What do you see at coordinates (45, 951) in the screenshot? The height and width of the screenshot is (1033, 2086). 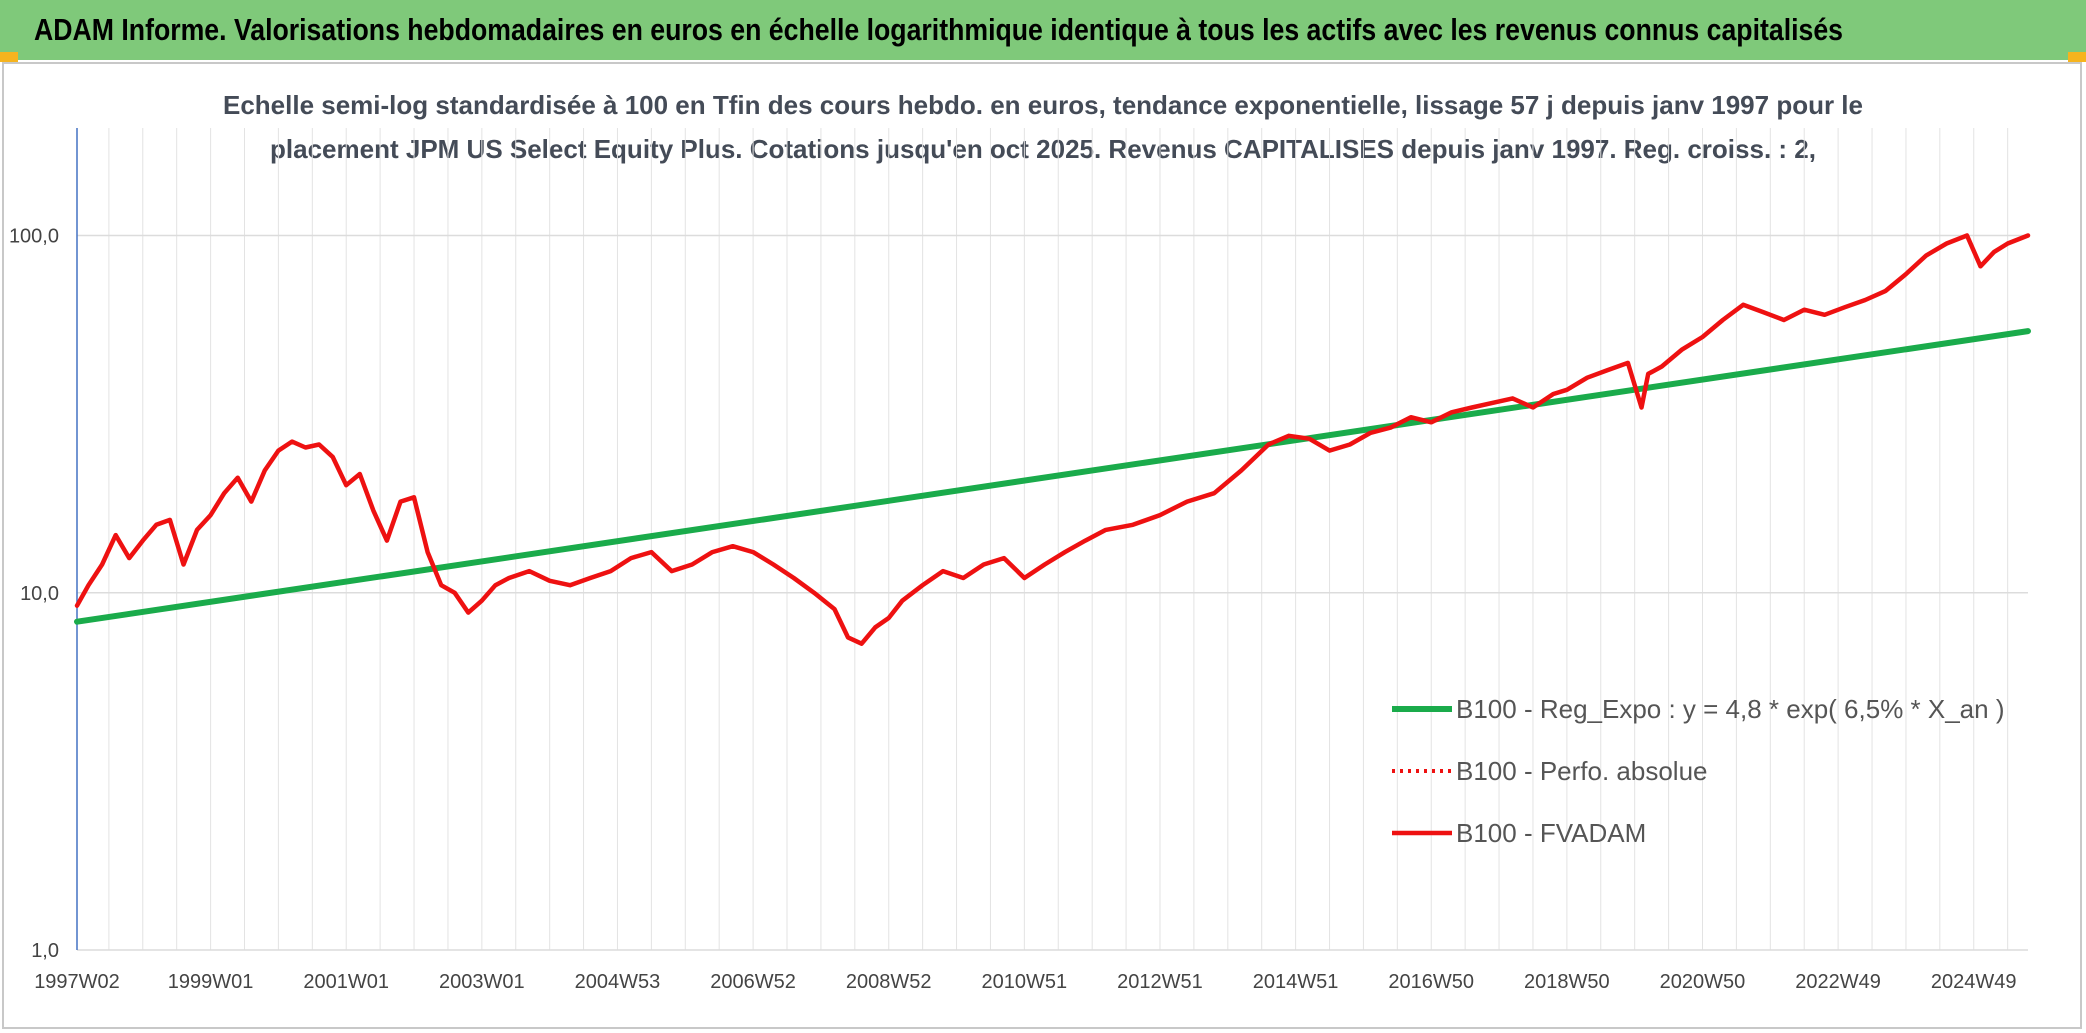 I see `y-tick-label: 1,0` at bounding box center [45, 951].